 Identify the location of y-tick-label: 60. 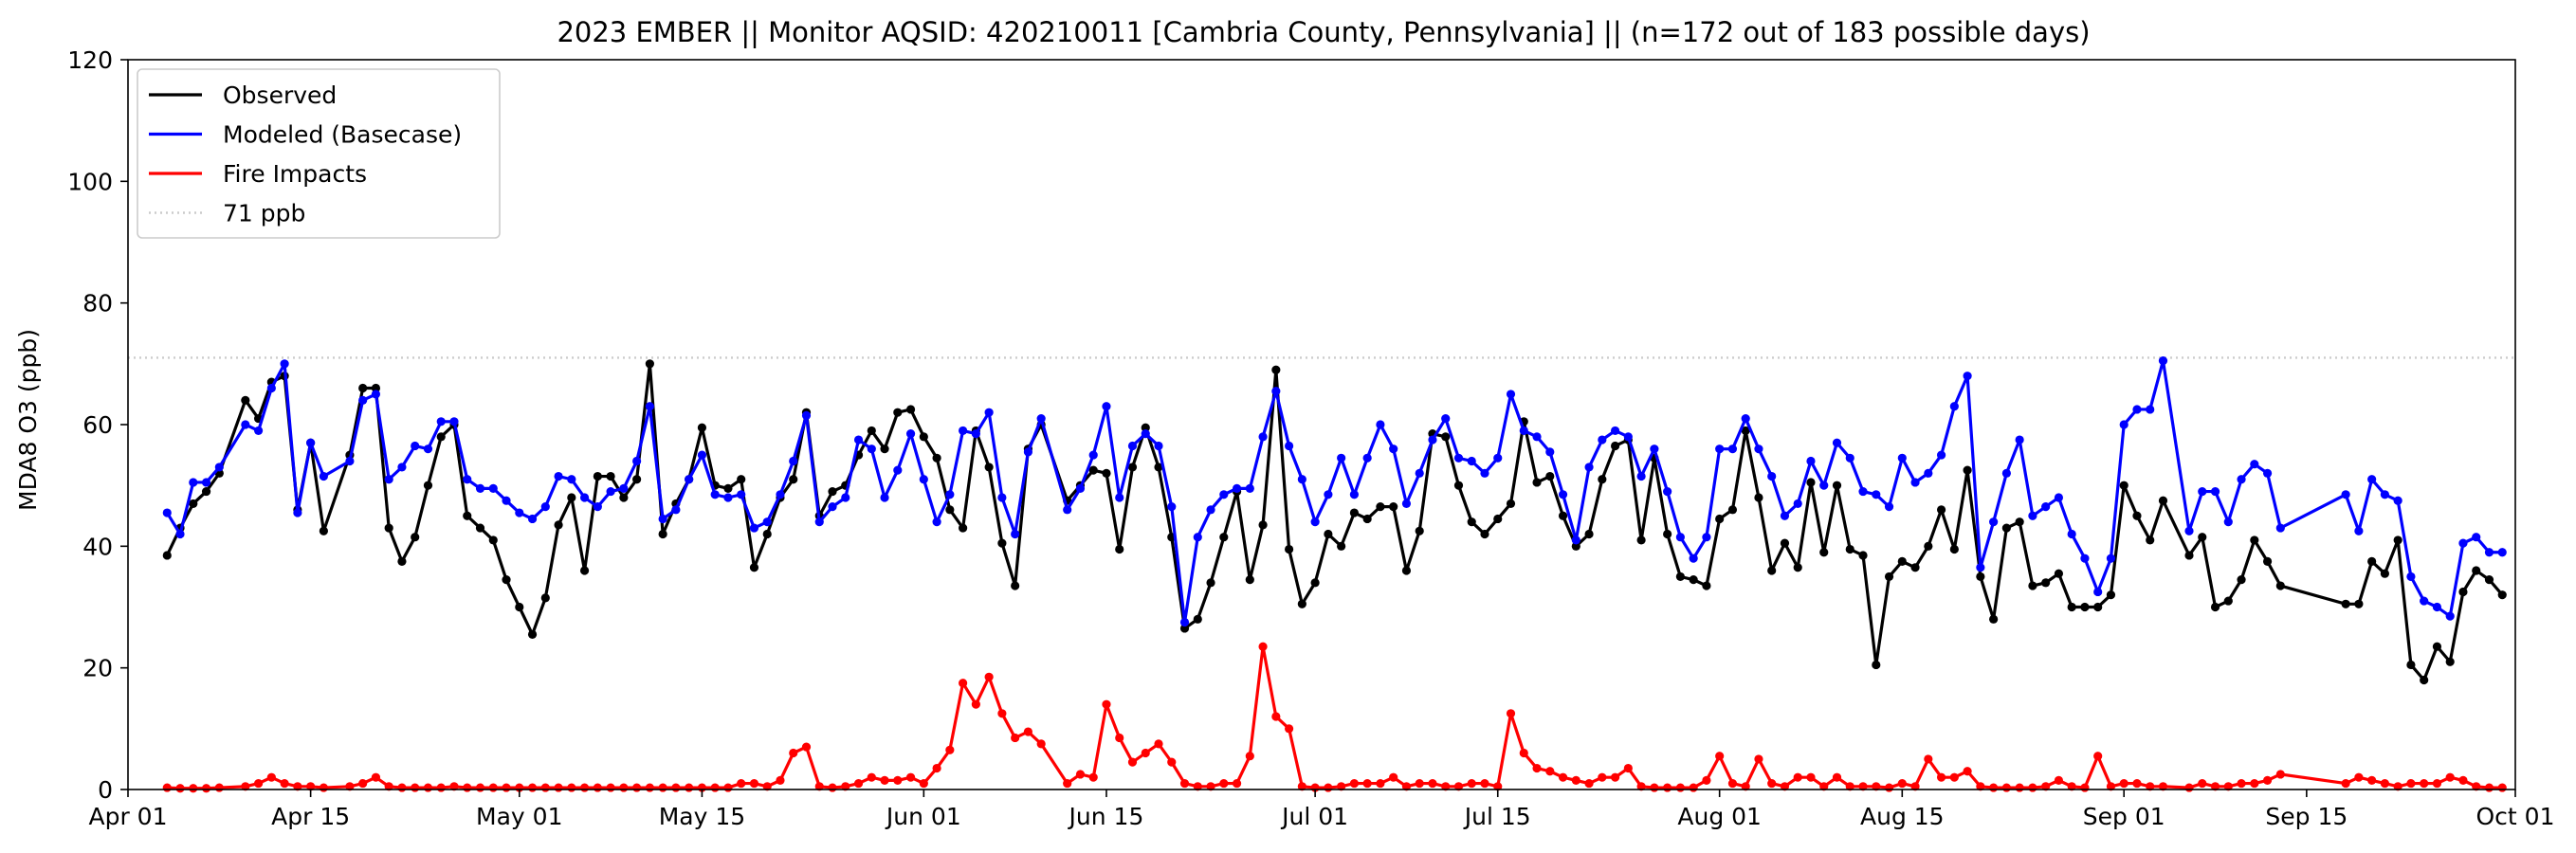
(97, 425).